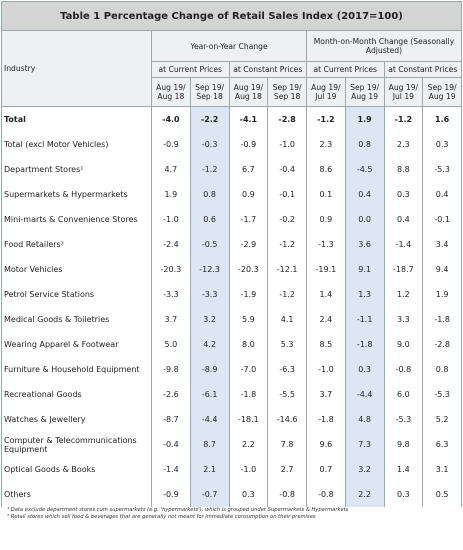 This screenshot has height=550, width=463. I want to click on value-cell: 7.3, so click(364, 444).